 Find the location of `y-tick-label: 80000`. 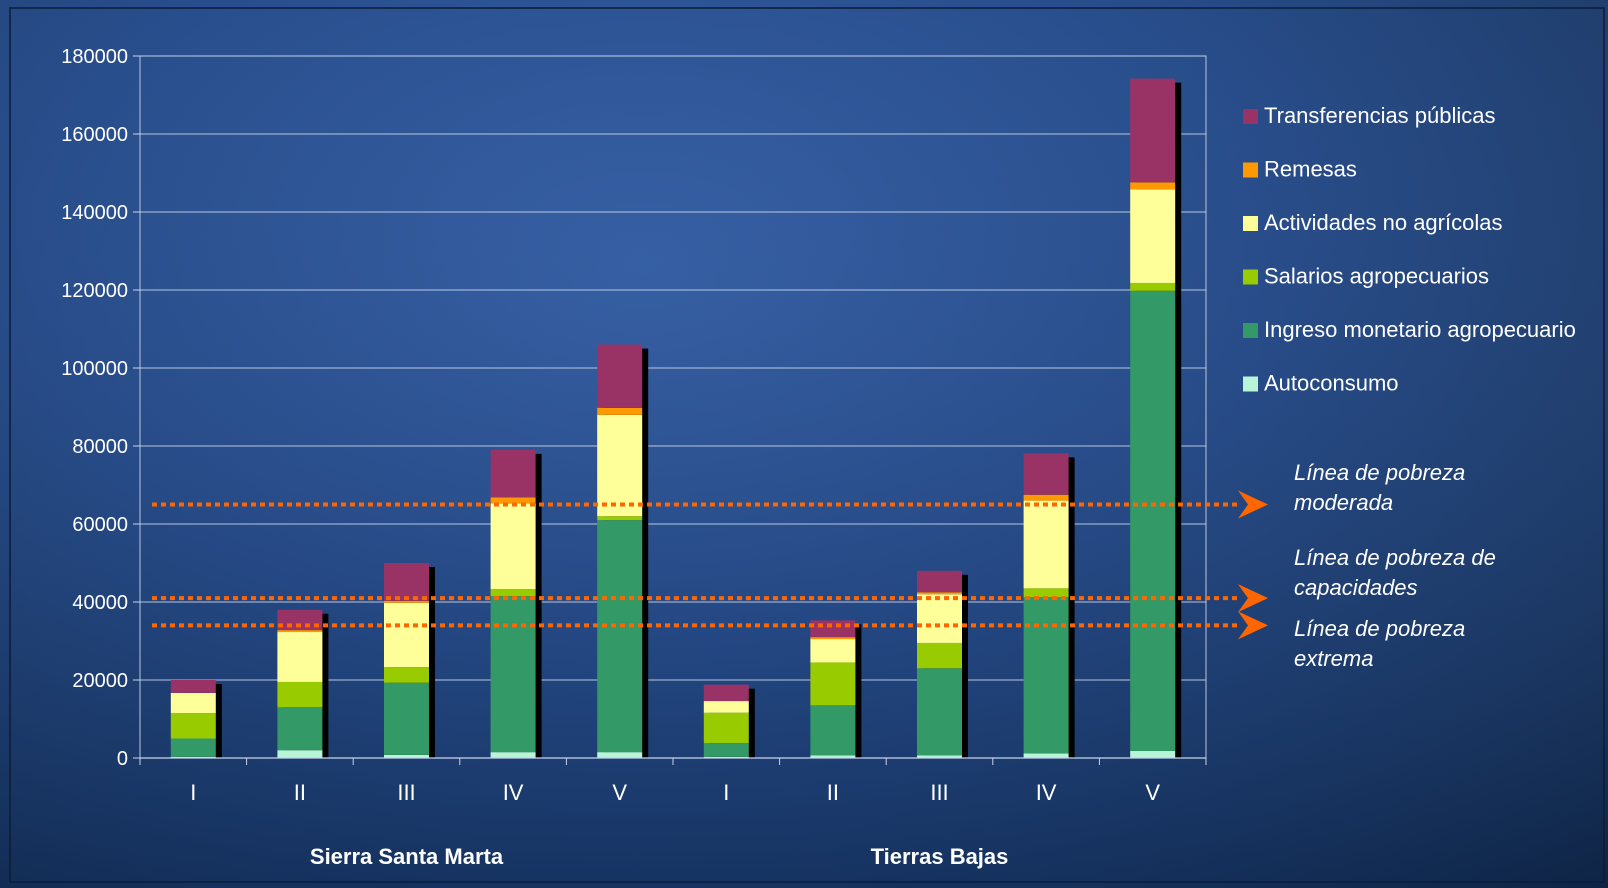

y-tick-label: 80000 is located at coordinates (100, 447).